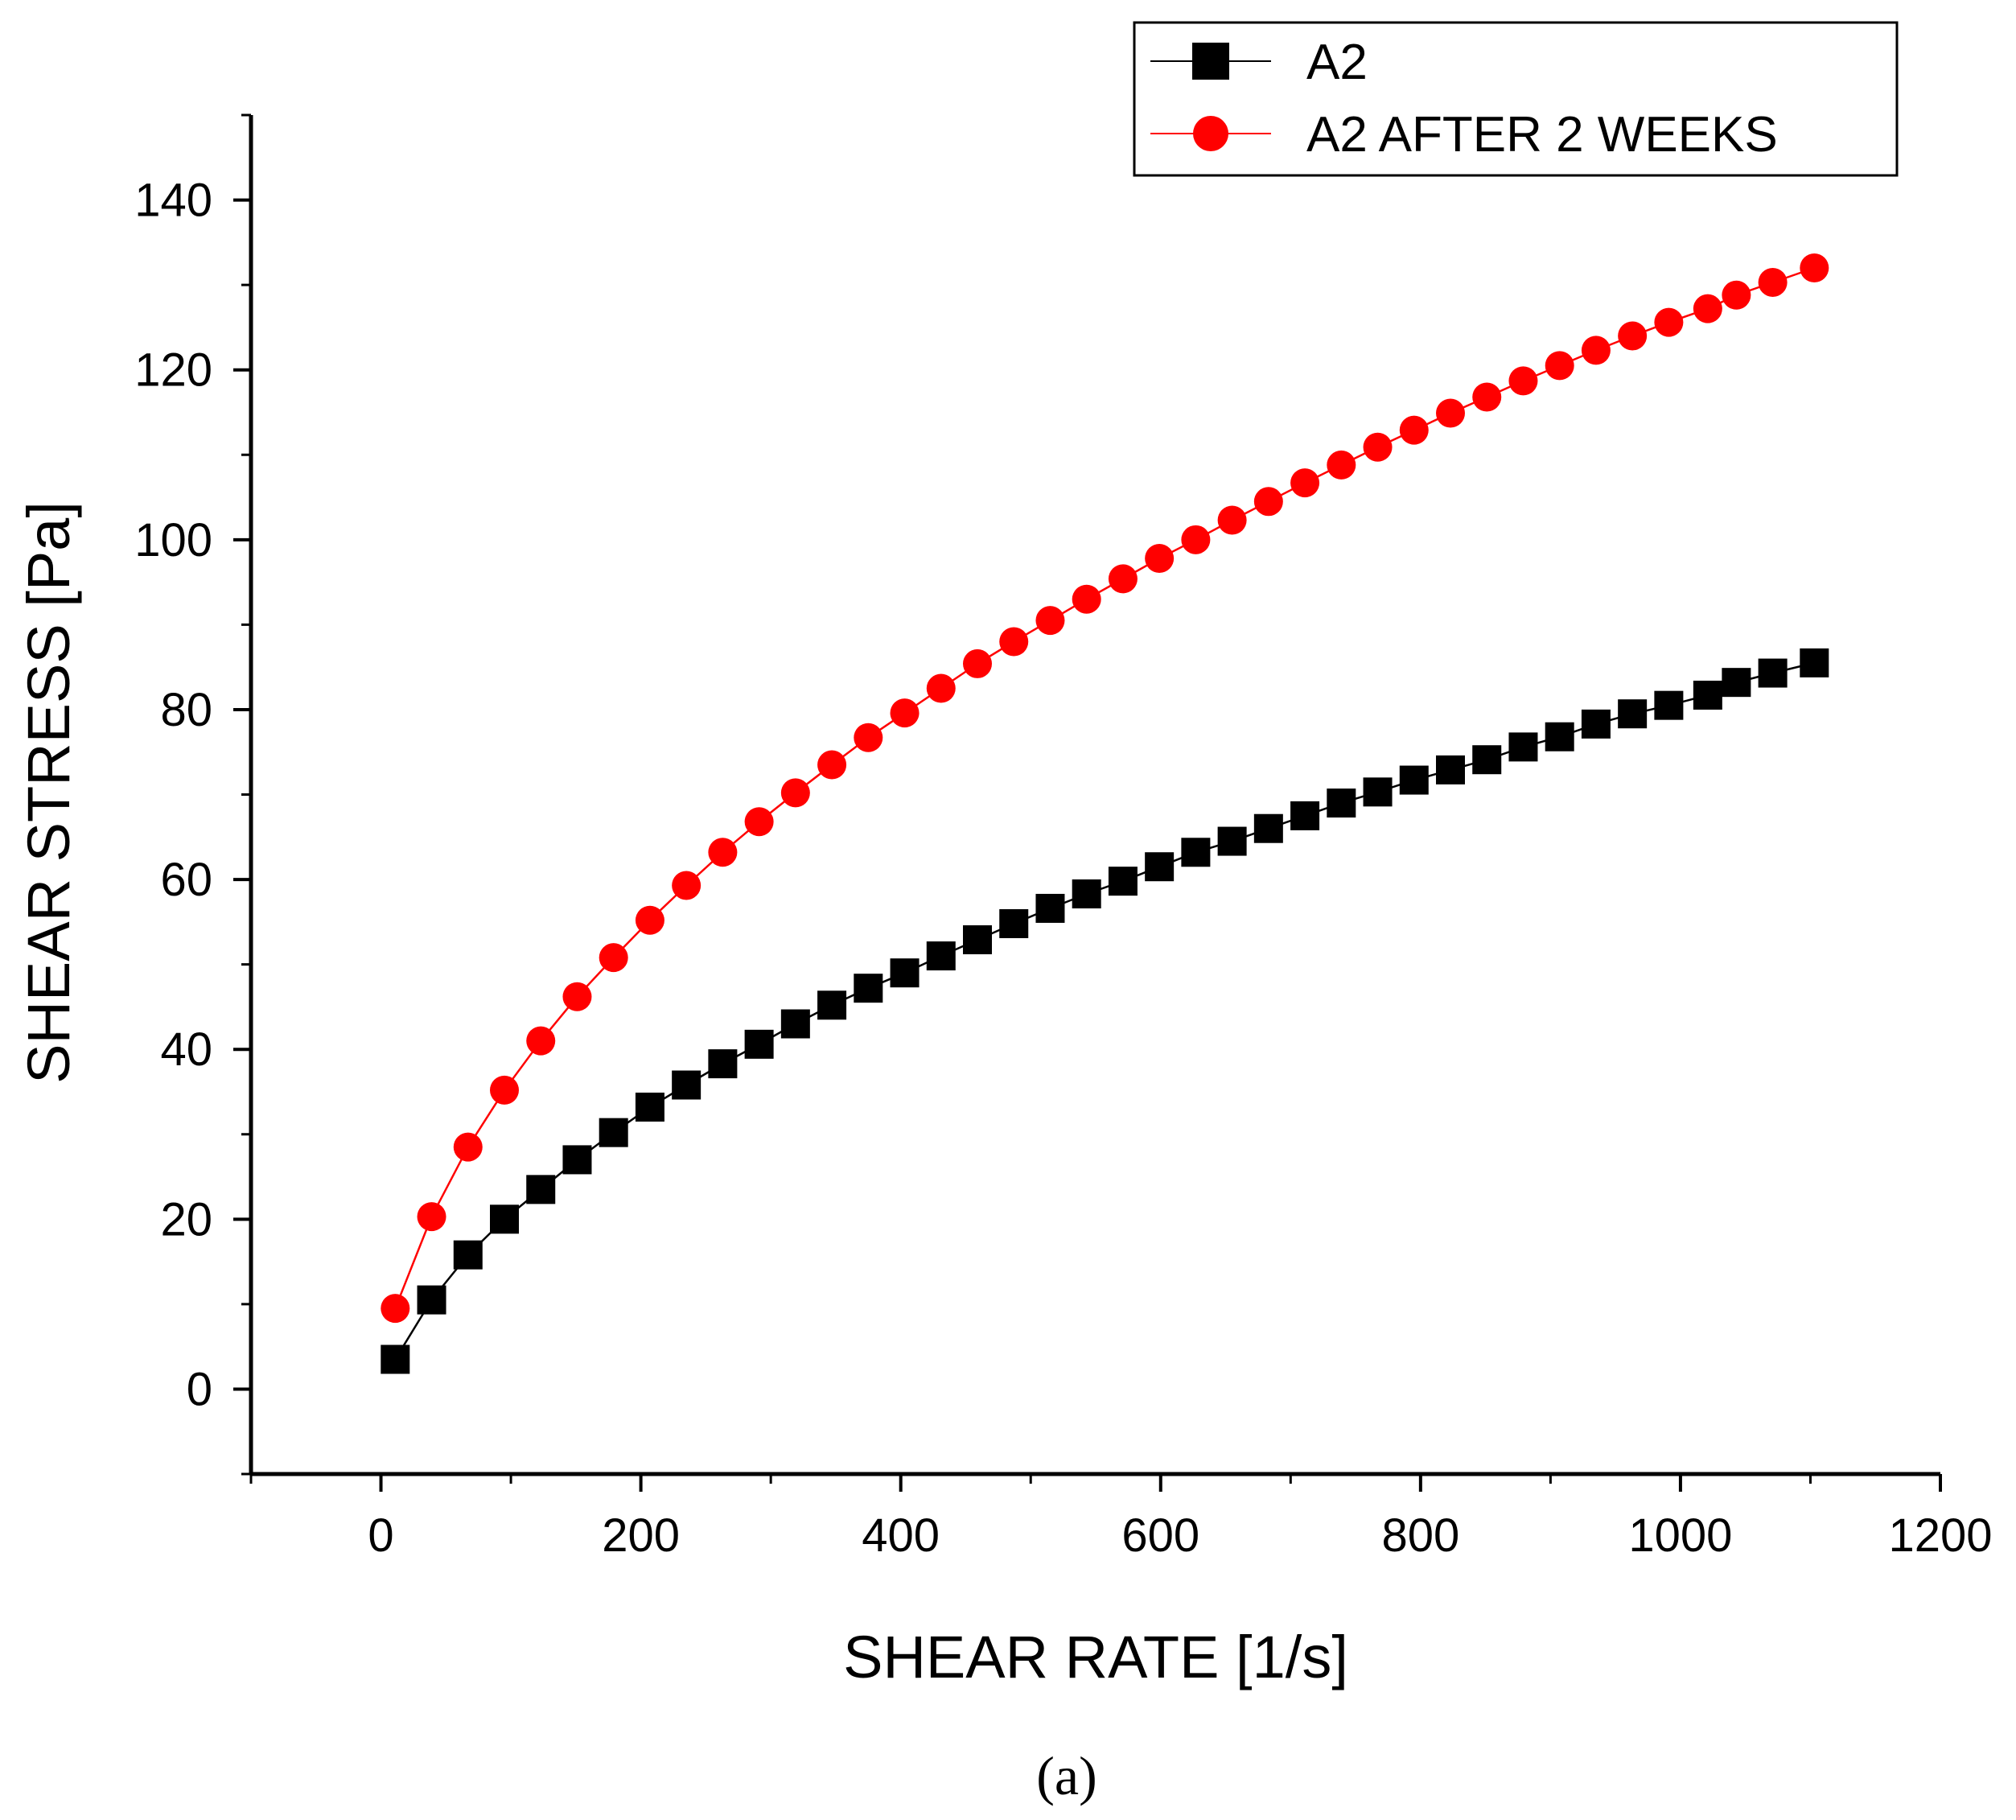 Image resolution: width=2016 pixels, height=1820 pixels. What do you see at coordinates (381, 1535) in the screenshot?
I see `x-tick-label: 0` at bounding box center [381, 1535].